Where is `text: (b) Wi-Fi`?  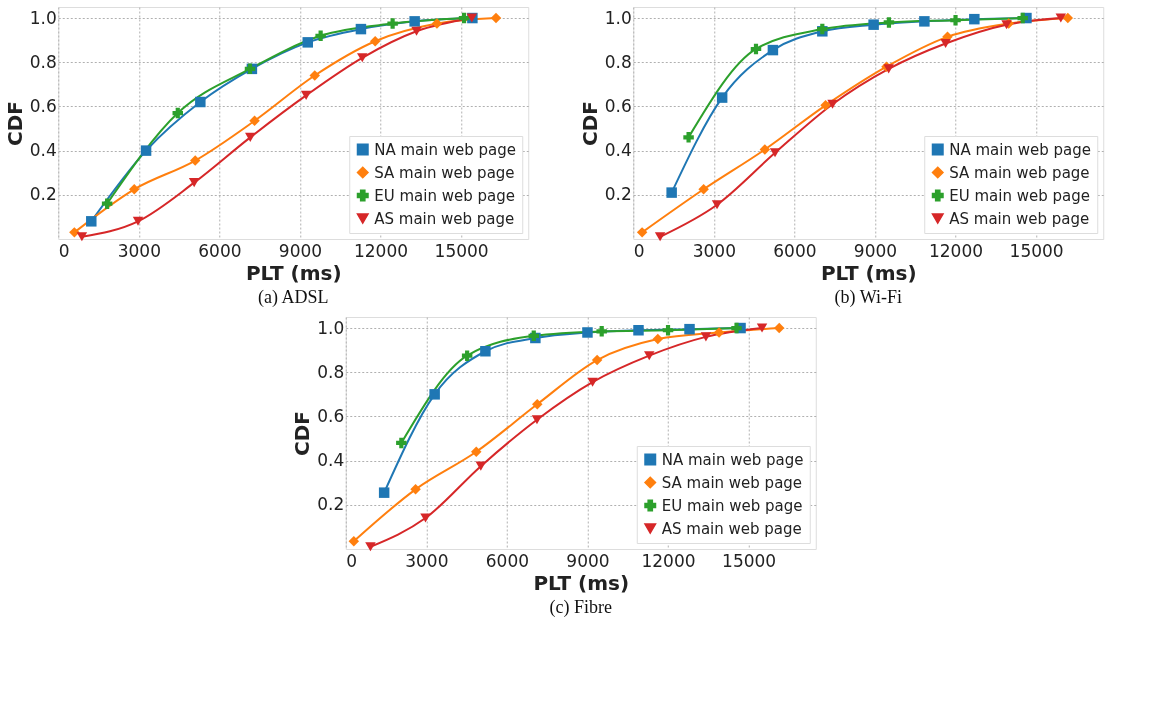
text: (b) Wi-Fi is located at coordinates (868, 297).